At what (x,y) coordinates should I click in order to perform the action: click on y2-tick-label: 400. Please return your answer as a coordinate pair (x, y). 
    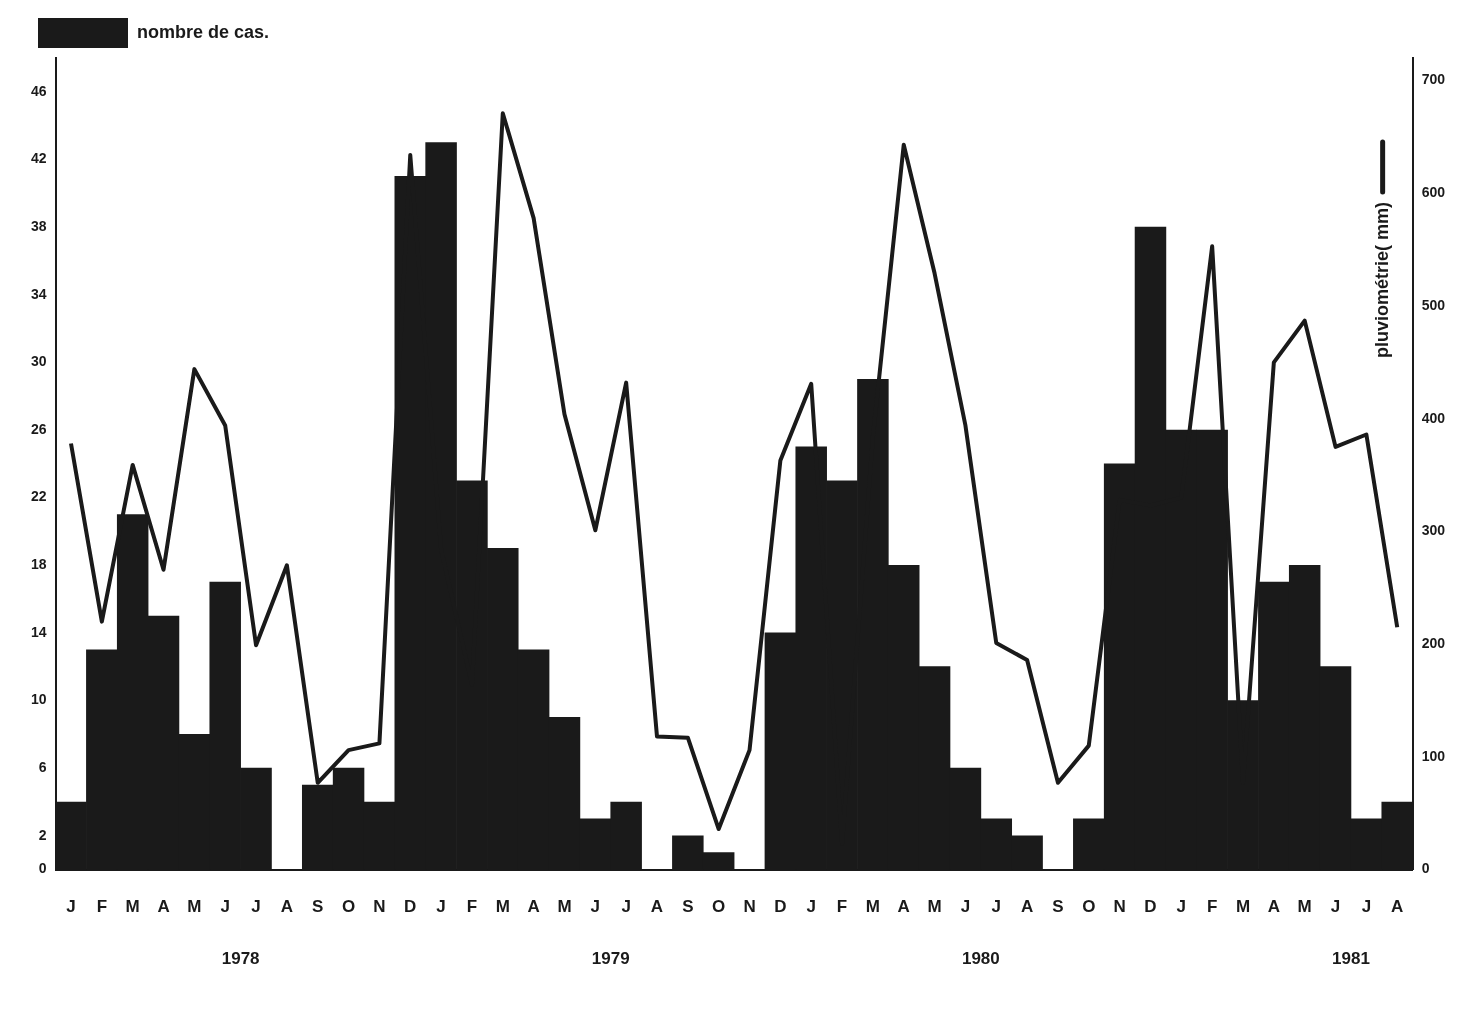
    Looking at the image, I should click on (1433, 417).